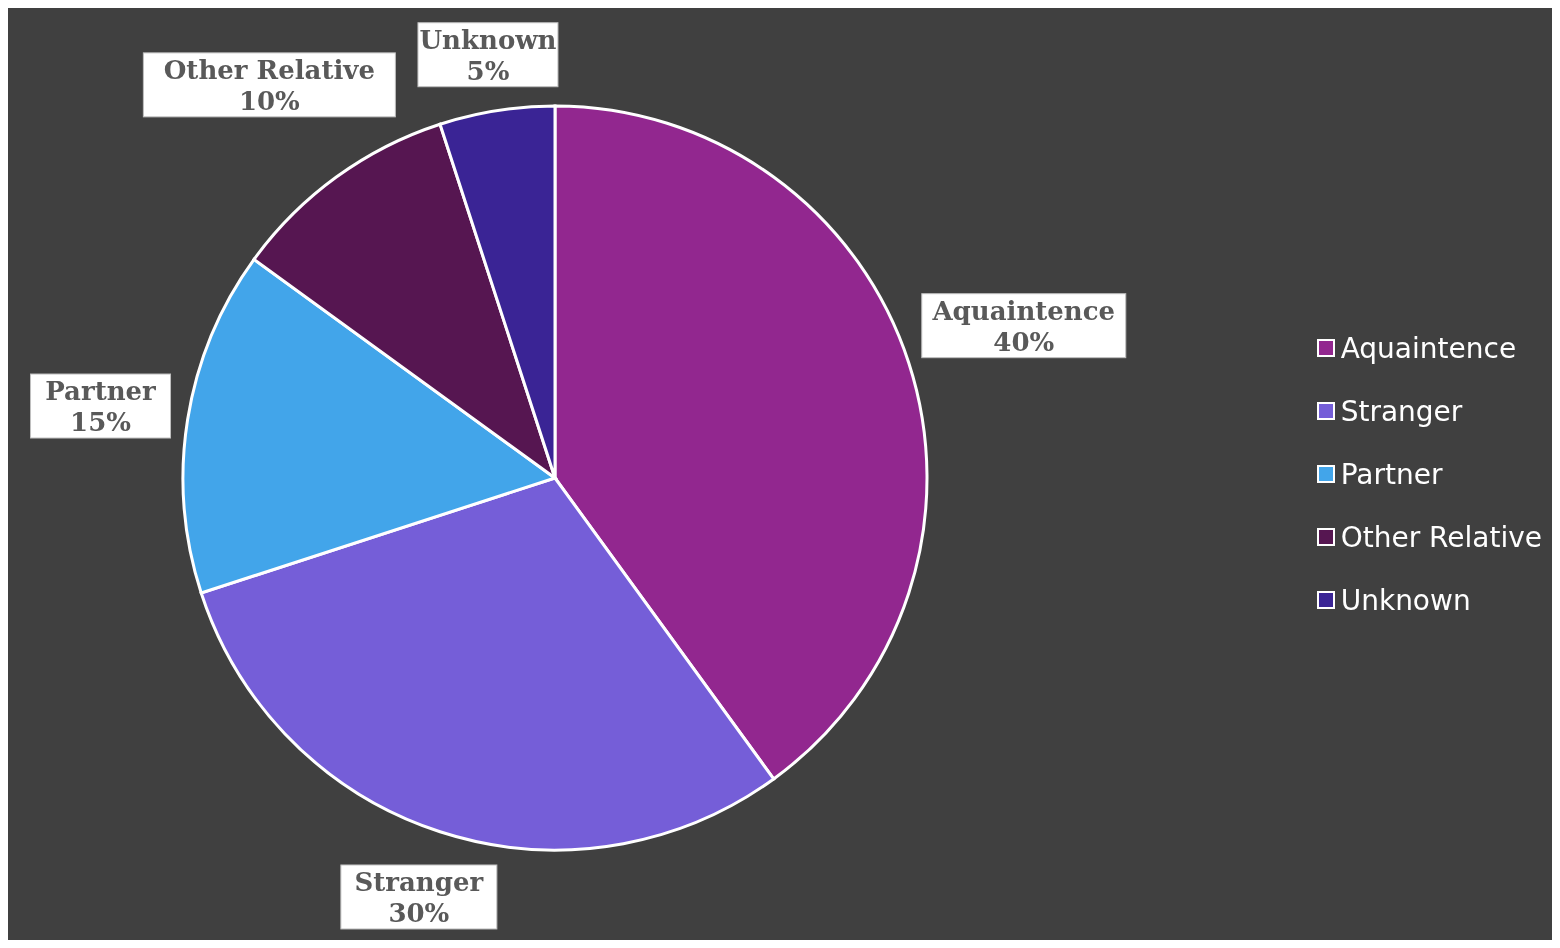 The width and height of the screenshot is (1560, 948). Describe the element at coordinates (1428, 348) in the screenshot. I see `legend-label: Aquaintence` at that location.